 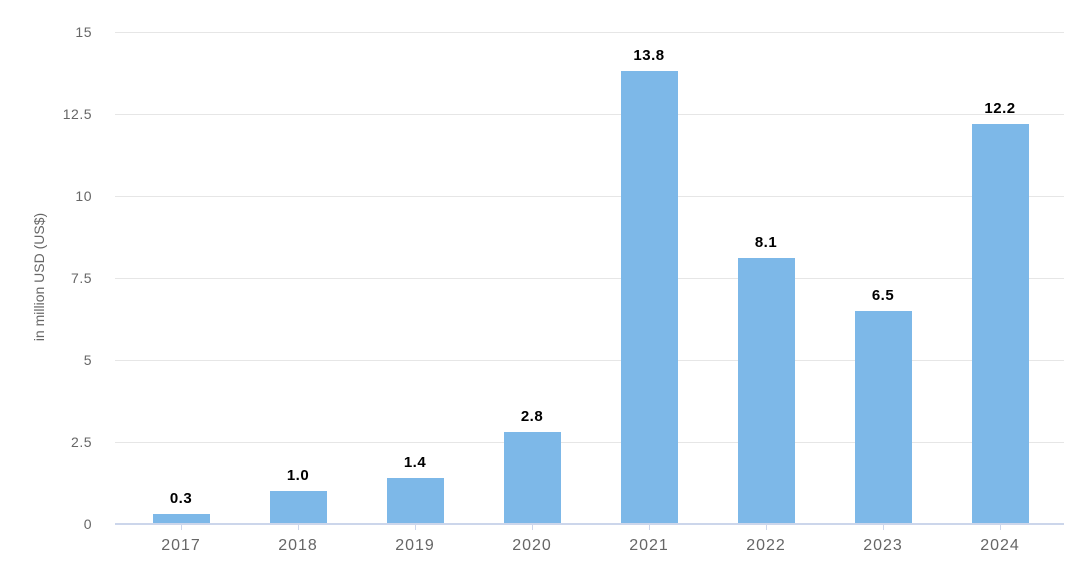 I want to click on x-label-2023: 2023, so click(x=883, y=545).